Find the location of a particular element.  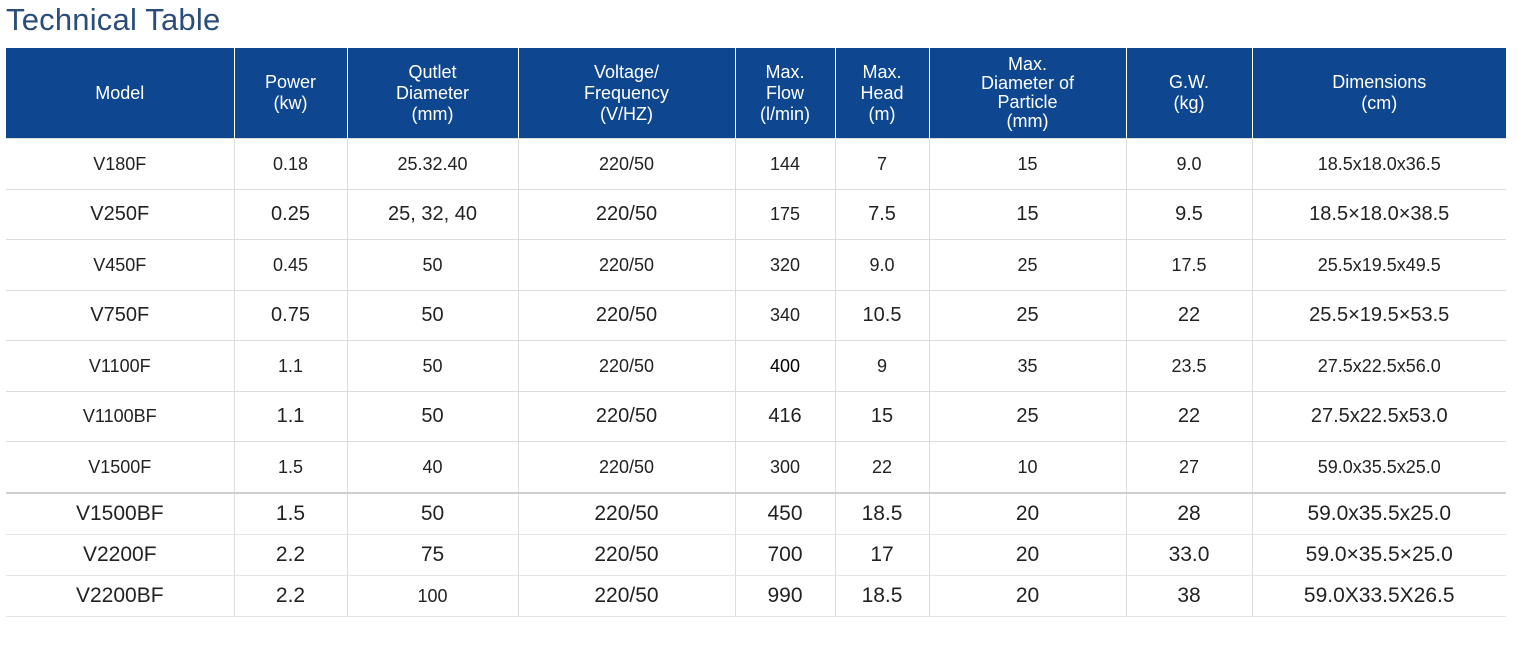

cell-gw: 17.5 is located at coordinates (1188, 265).